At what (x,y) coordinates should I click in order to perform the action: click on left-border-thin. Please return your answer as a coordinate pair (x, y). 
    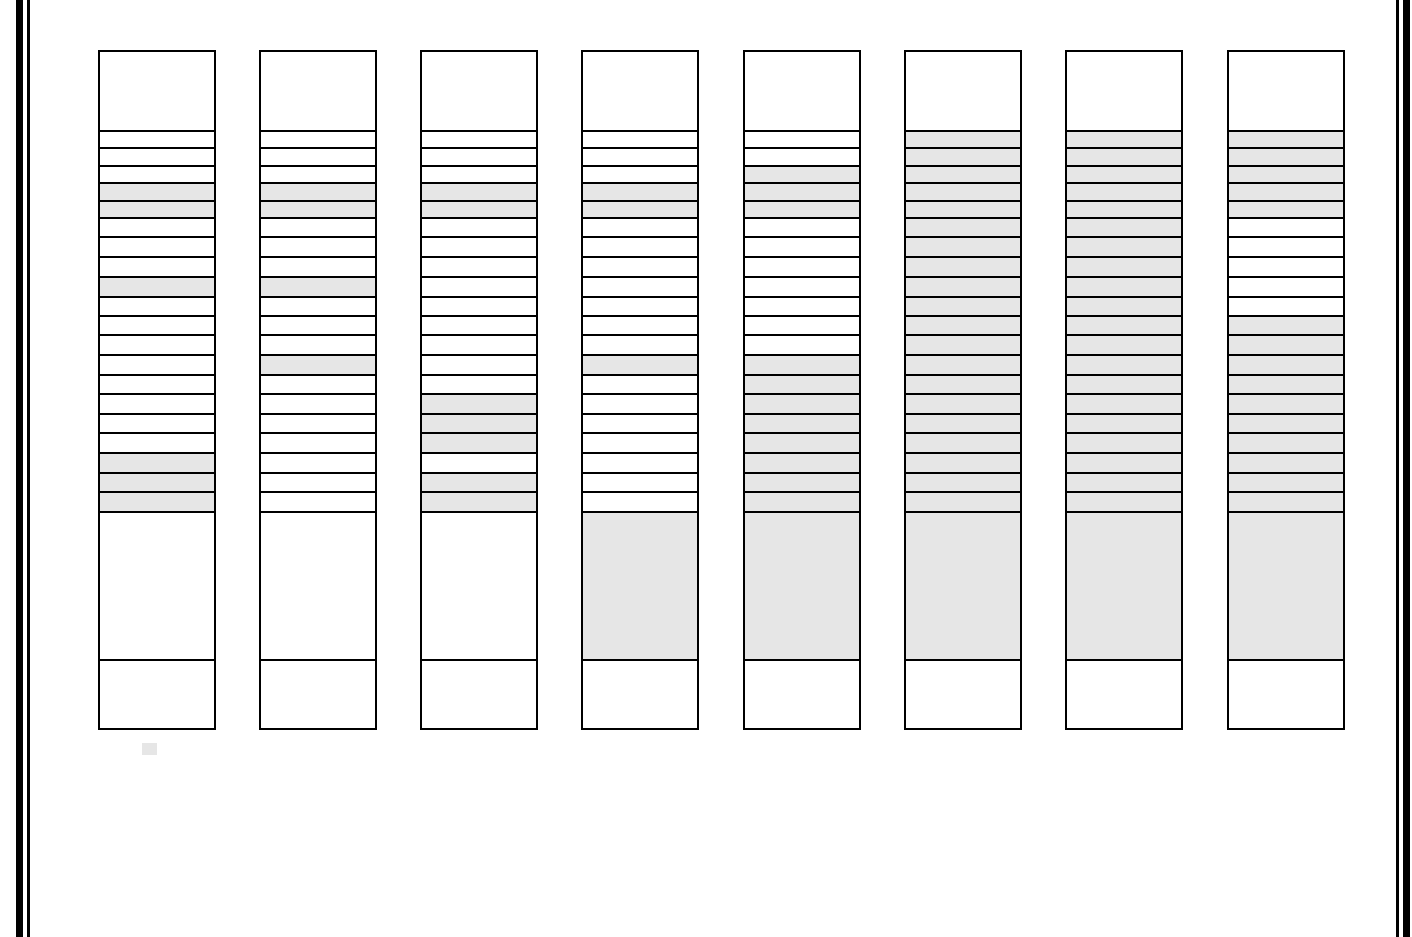
    Looking at the image, I should click on (28, 468).